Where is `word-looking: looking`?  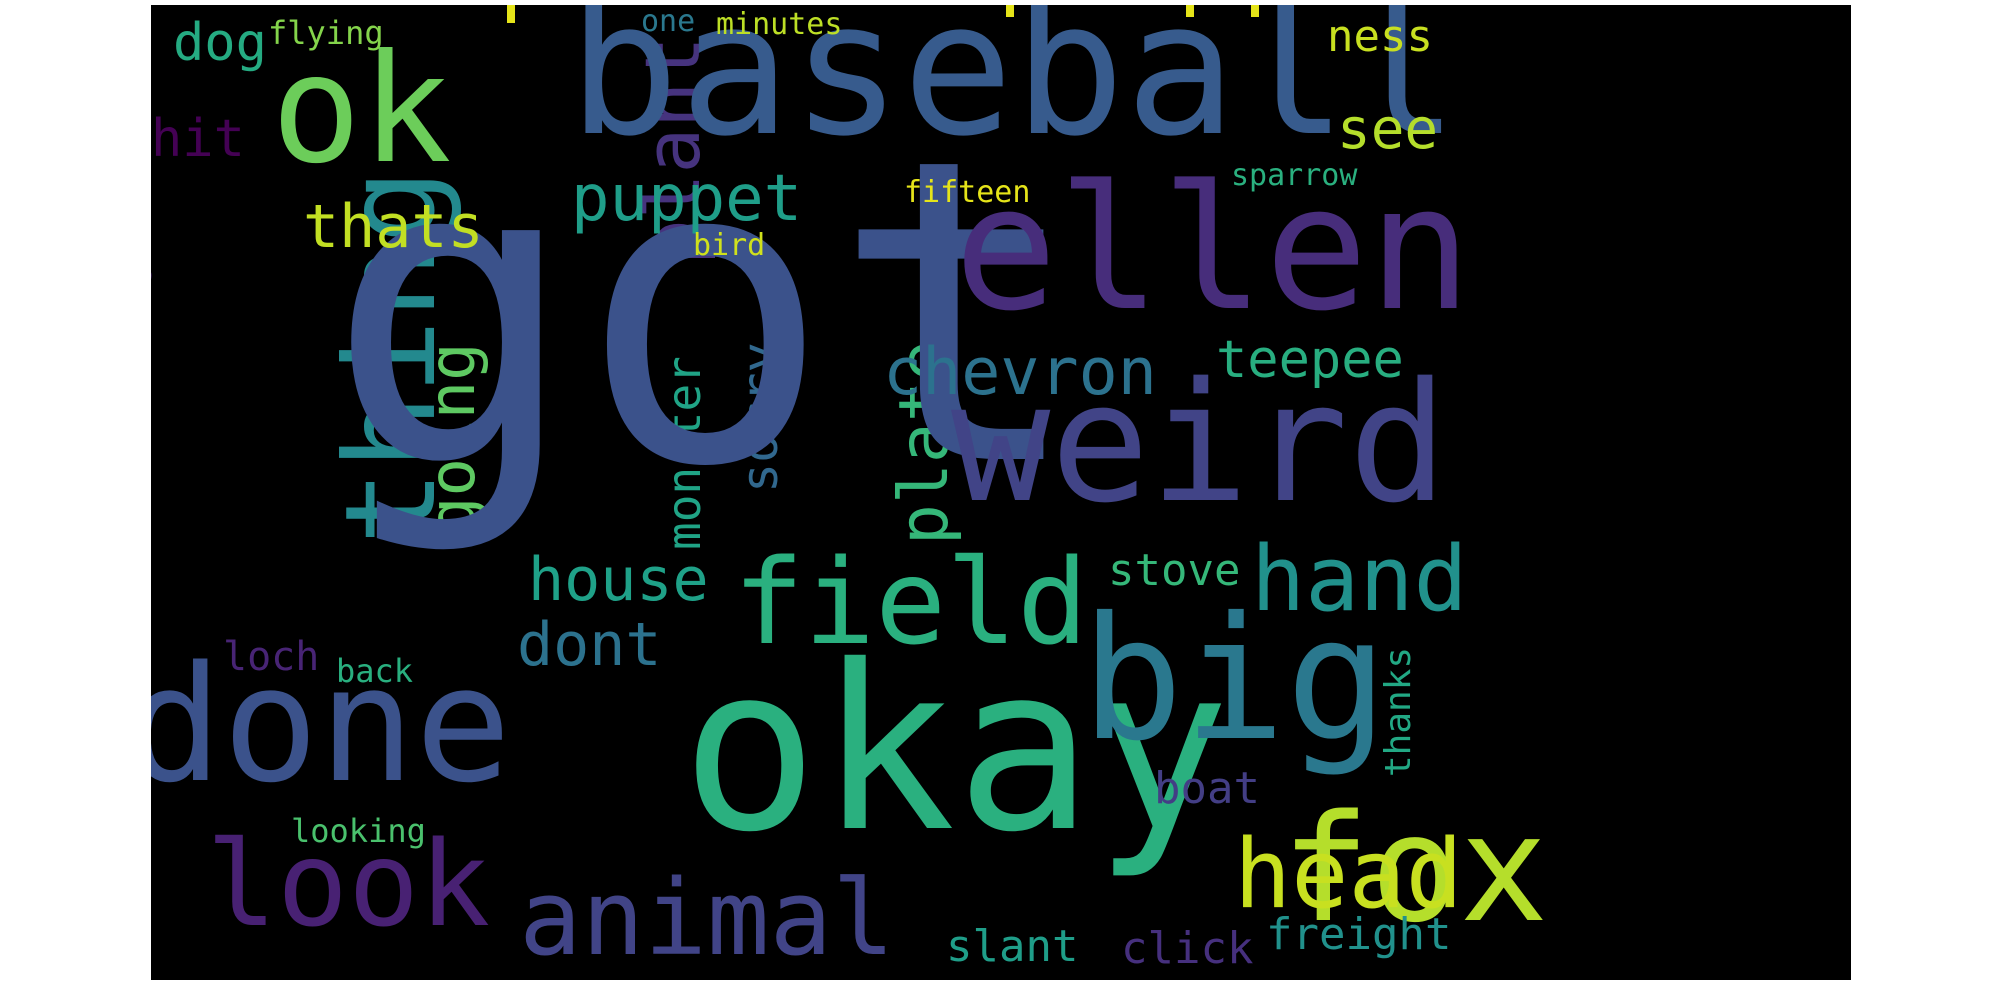
word-looking: looking is located at coordinates (358, 831).